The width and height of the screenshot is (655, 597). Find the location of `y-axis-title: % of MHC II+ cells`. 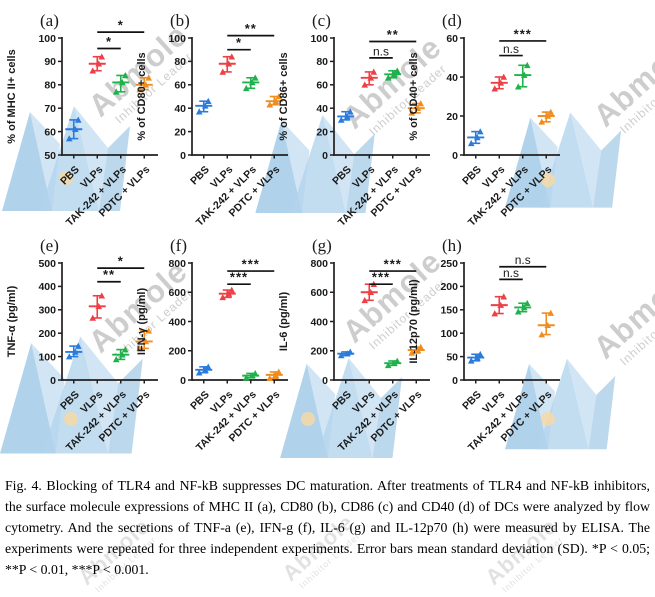

y-axis-title: % of MHC II+ cells is located at coordinates (12, 96).